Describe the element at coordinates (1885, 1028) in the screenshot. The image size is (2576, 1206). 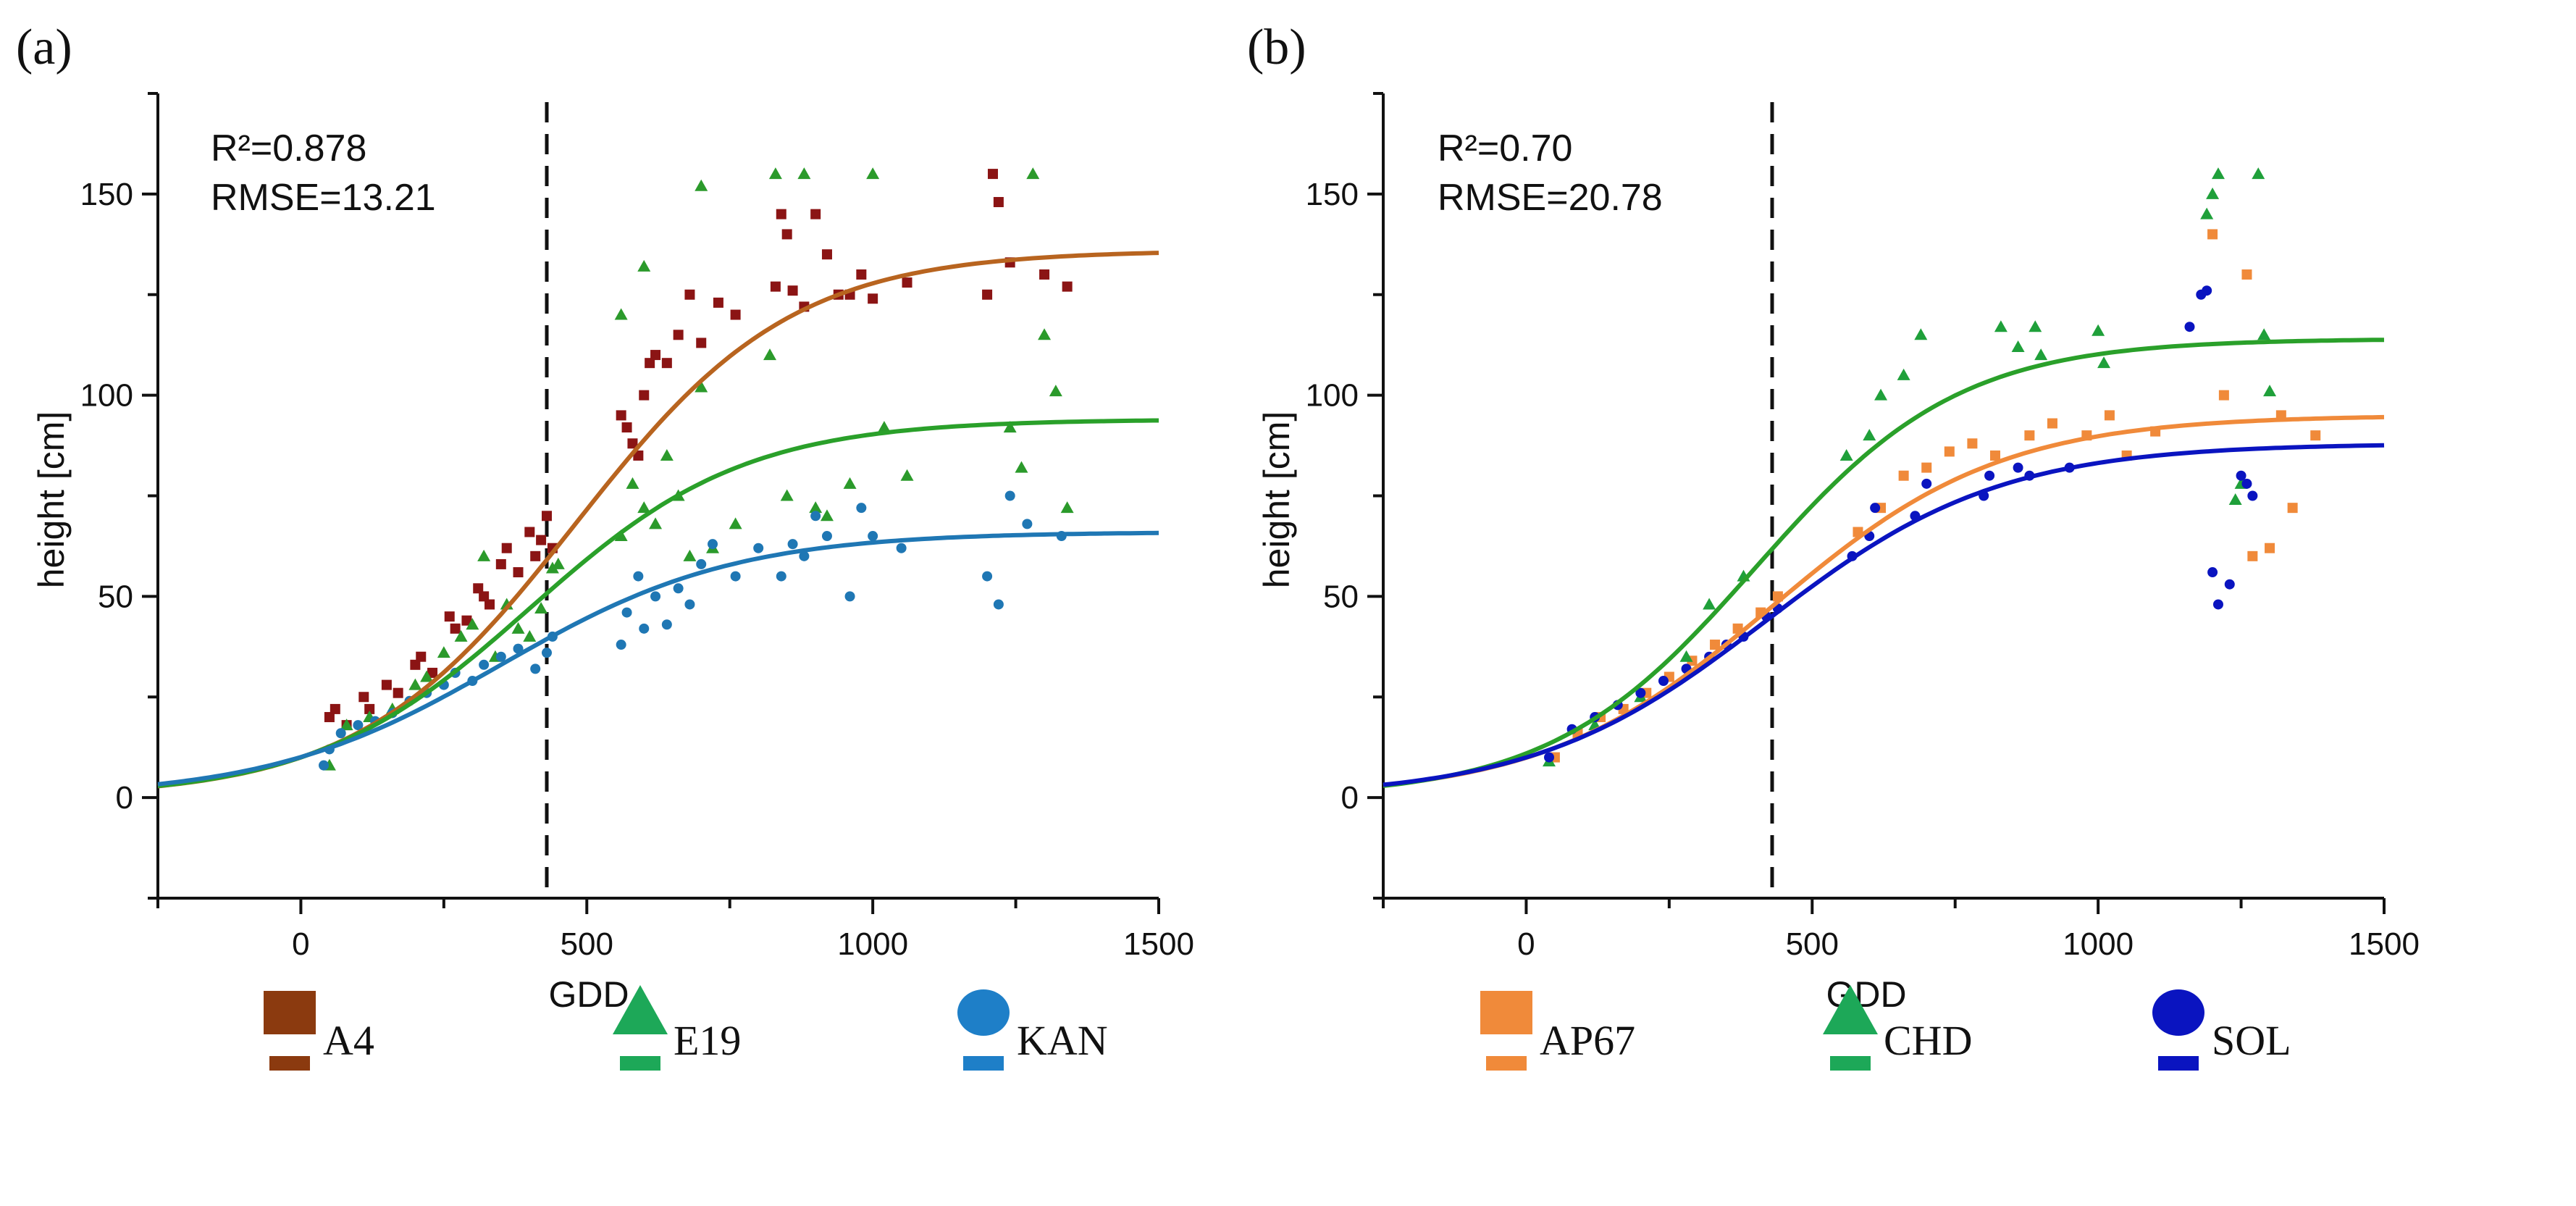
I see `legend: AP67 CHD SOL` at that location.